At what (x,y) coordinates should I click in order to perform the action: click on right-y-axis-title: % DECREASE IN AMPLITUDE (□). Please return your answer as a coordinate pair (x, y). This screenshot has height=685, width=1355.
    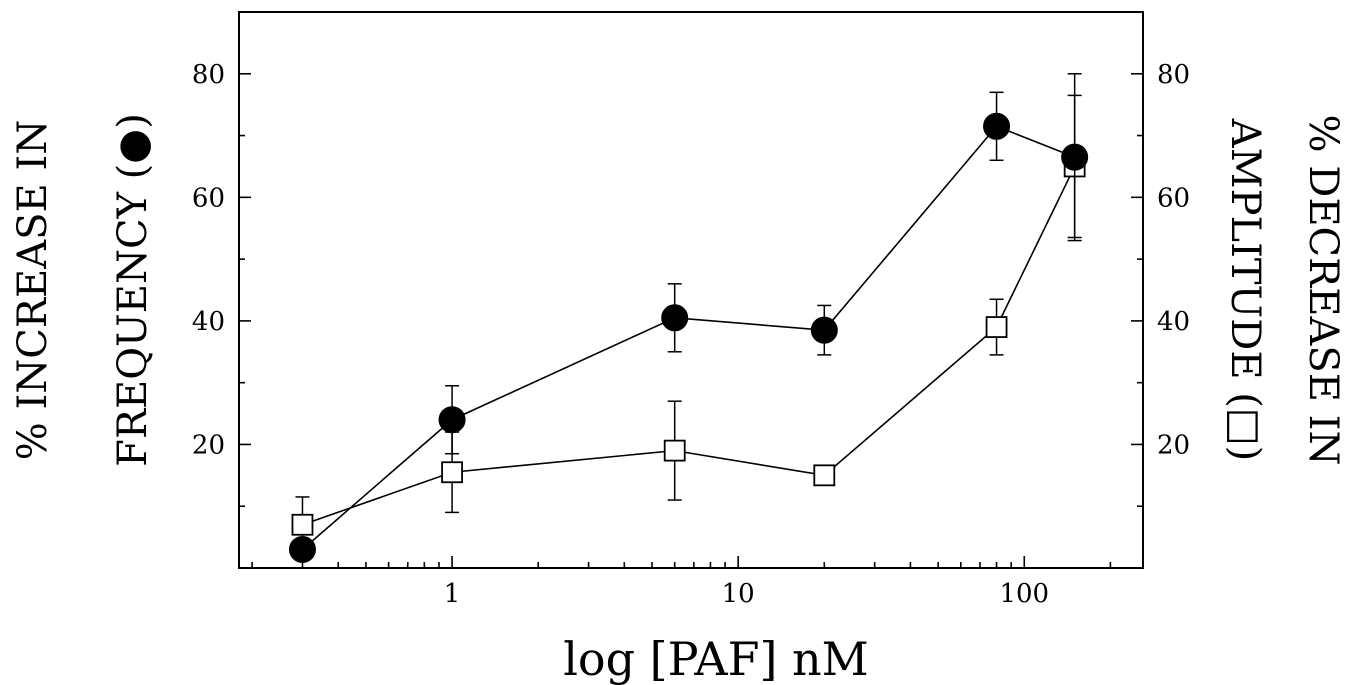
    Looking at the image, I should click on (1284, 290).